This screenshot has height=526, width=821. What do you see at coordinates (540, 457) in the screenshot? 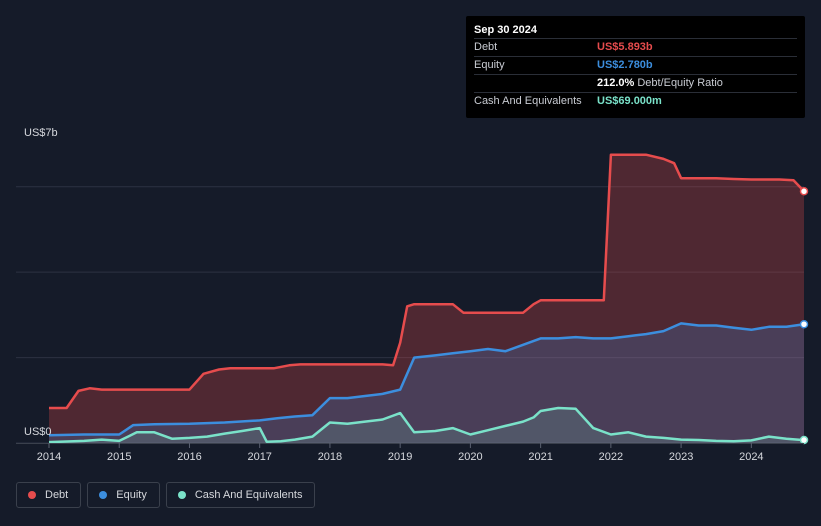
I see `x-tick-label: 2021` at bounding box center [540, 457].